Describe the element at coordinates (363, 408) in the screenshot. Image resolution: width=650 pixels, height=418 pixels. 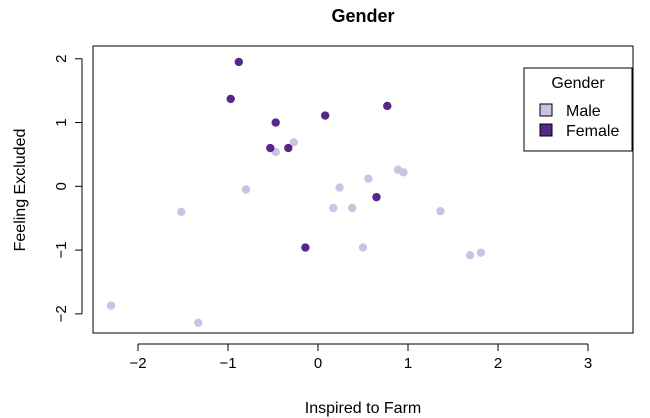
I see `x-axis-label: Inspired to Farm` at that location.